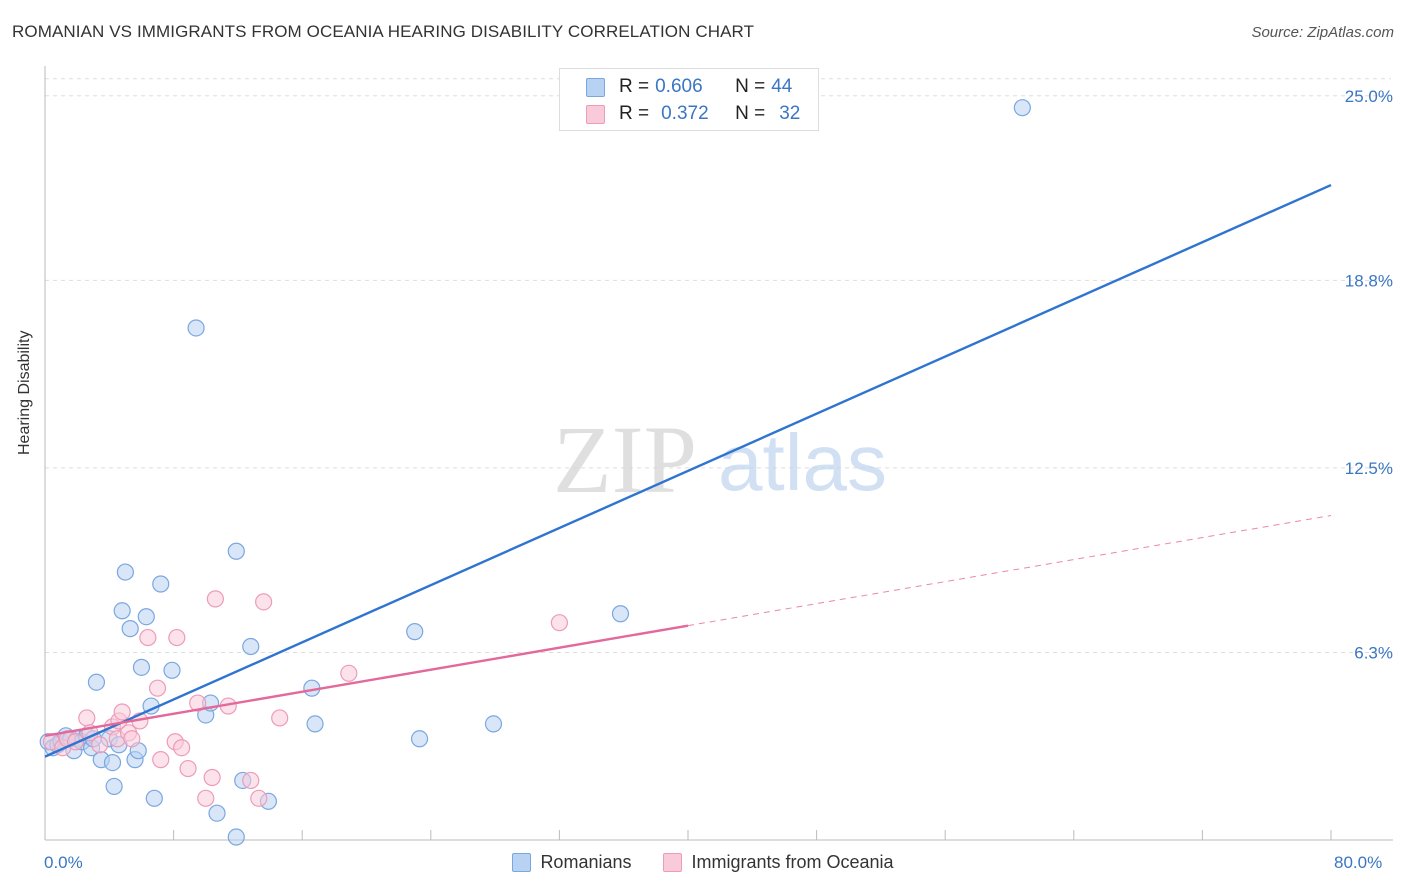 This screenshot has width=1406, height=892. I want to click on series-legend-label: Romanians, so click(586, 862).